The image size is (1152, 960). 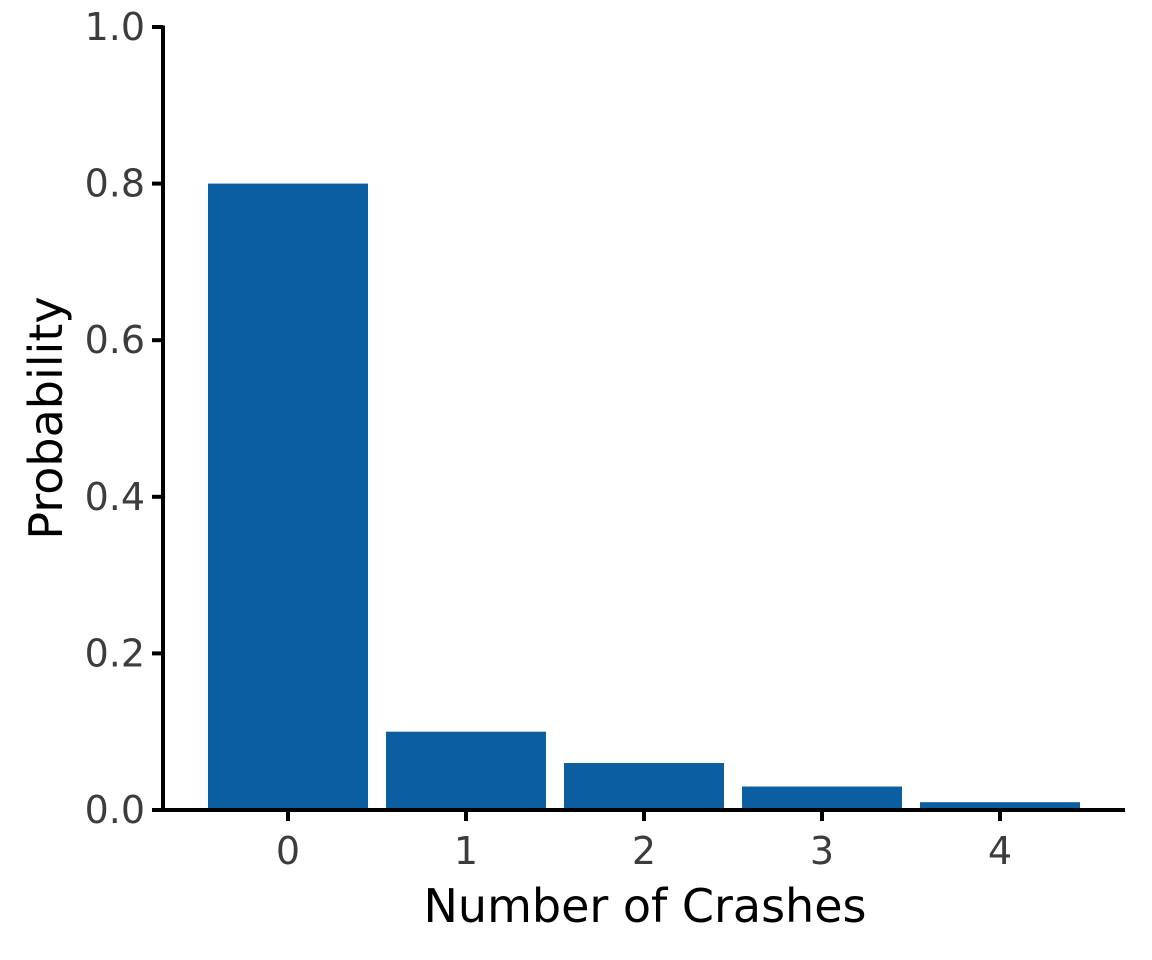 What do you see at coordinates (115, 810) in the screenshot?
I see `y-tick-label-0.0: 0.0` at bounding box center [115, 810].